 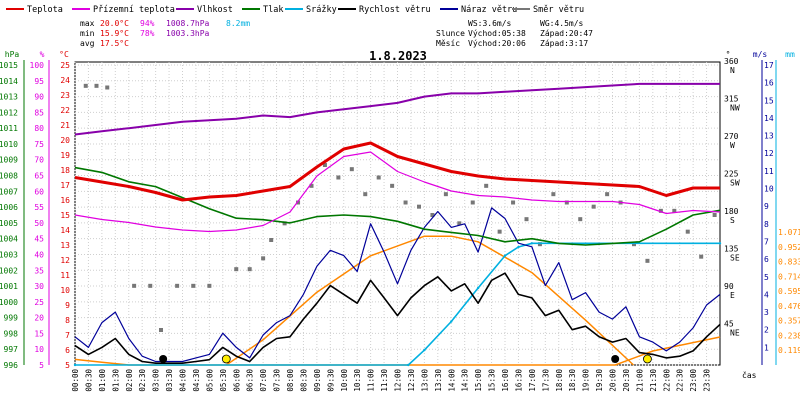 What do you see at coordinates (384, 380) in the screenshot?
I see `x-tick-label: 11:30` at bounding box center [384, 380].